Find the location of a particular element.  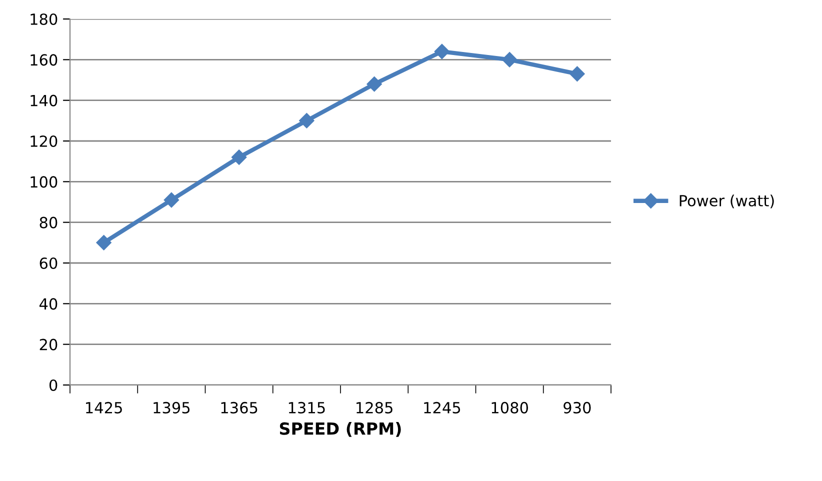

y-tick-label: 0 is located at coordinates (53, 385).